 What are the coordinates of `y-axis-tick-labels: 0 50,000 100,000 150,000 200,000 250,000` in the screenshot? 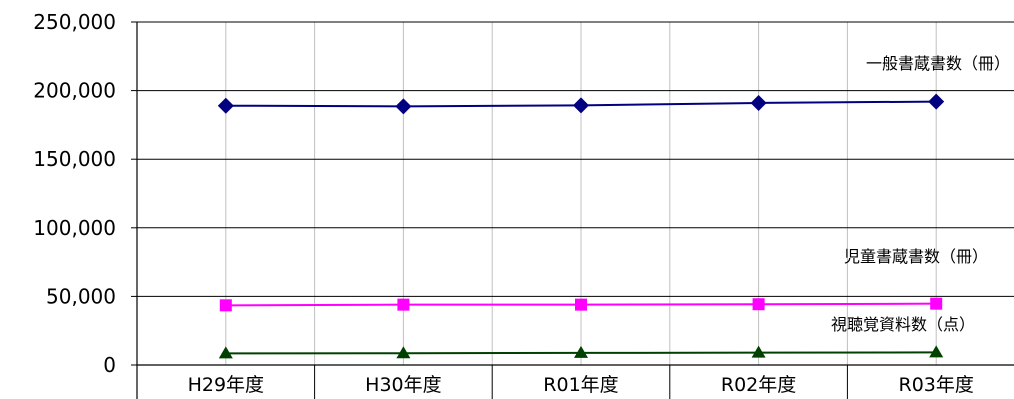 It's located at (74, 193).